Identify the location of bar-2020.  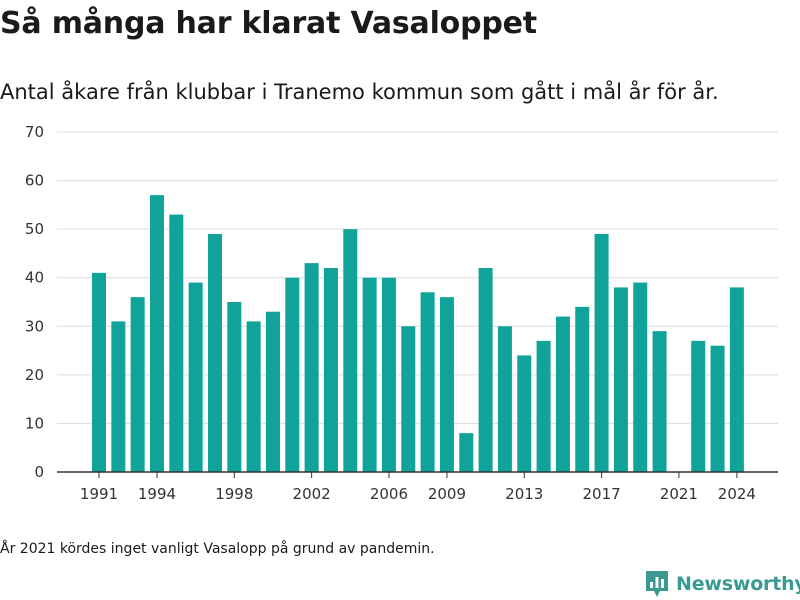
(659, 401).